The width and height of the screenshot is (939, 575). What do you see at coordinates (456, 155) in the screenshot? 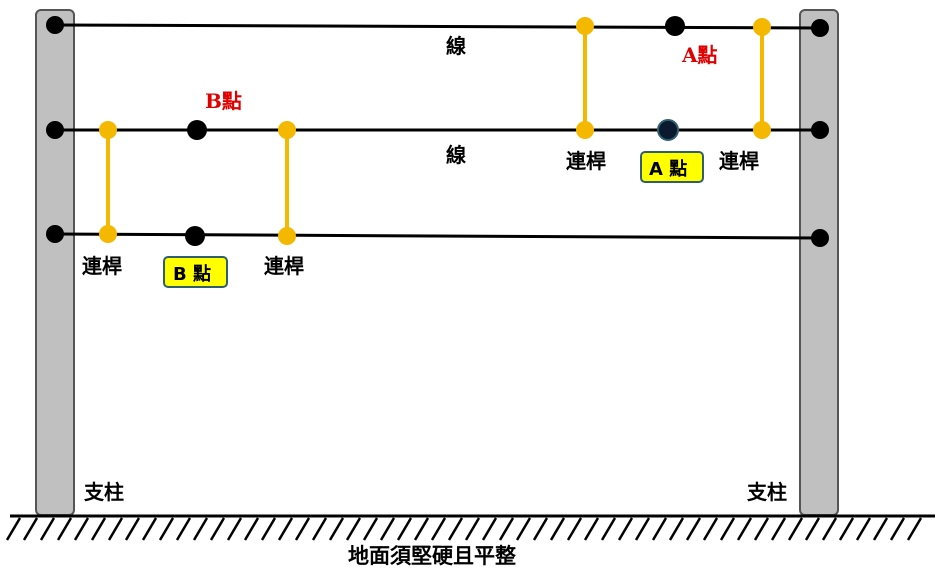
I see `wire-label-middle: 線` at bounding box center [456, 155].